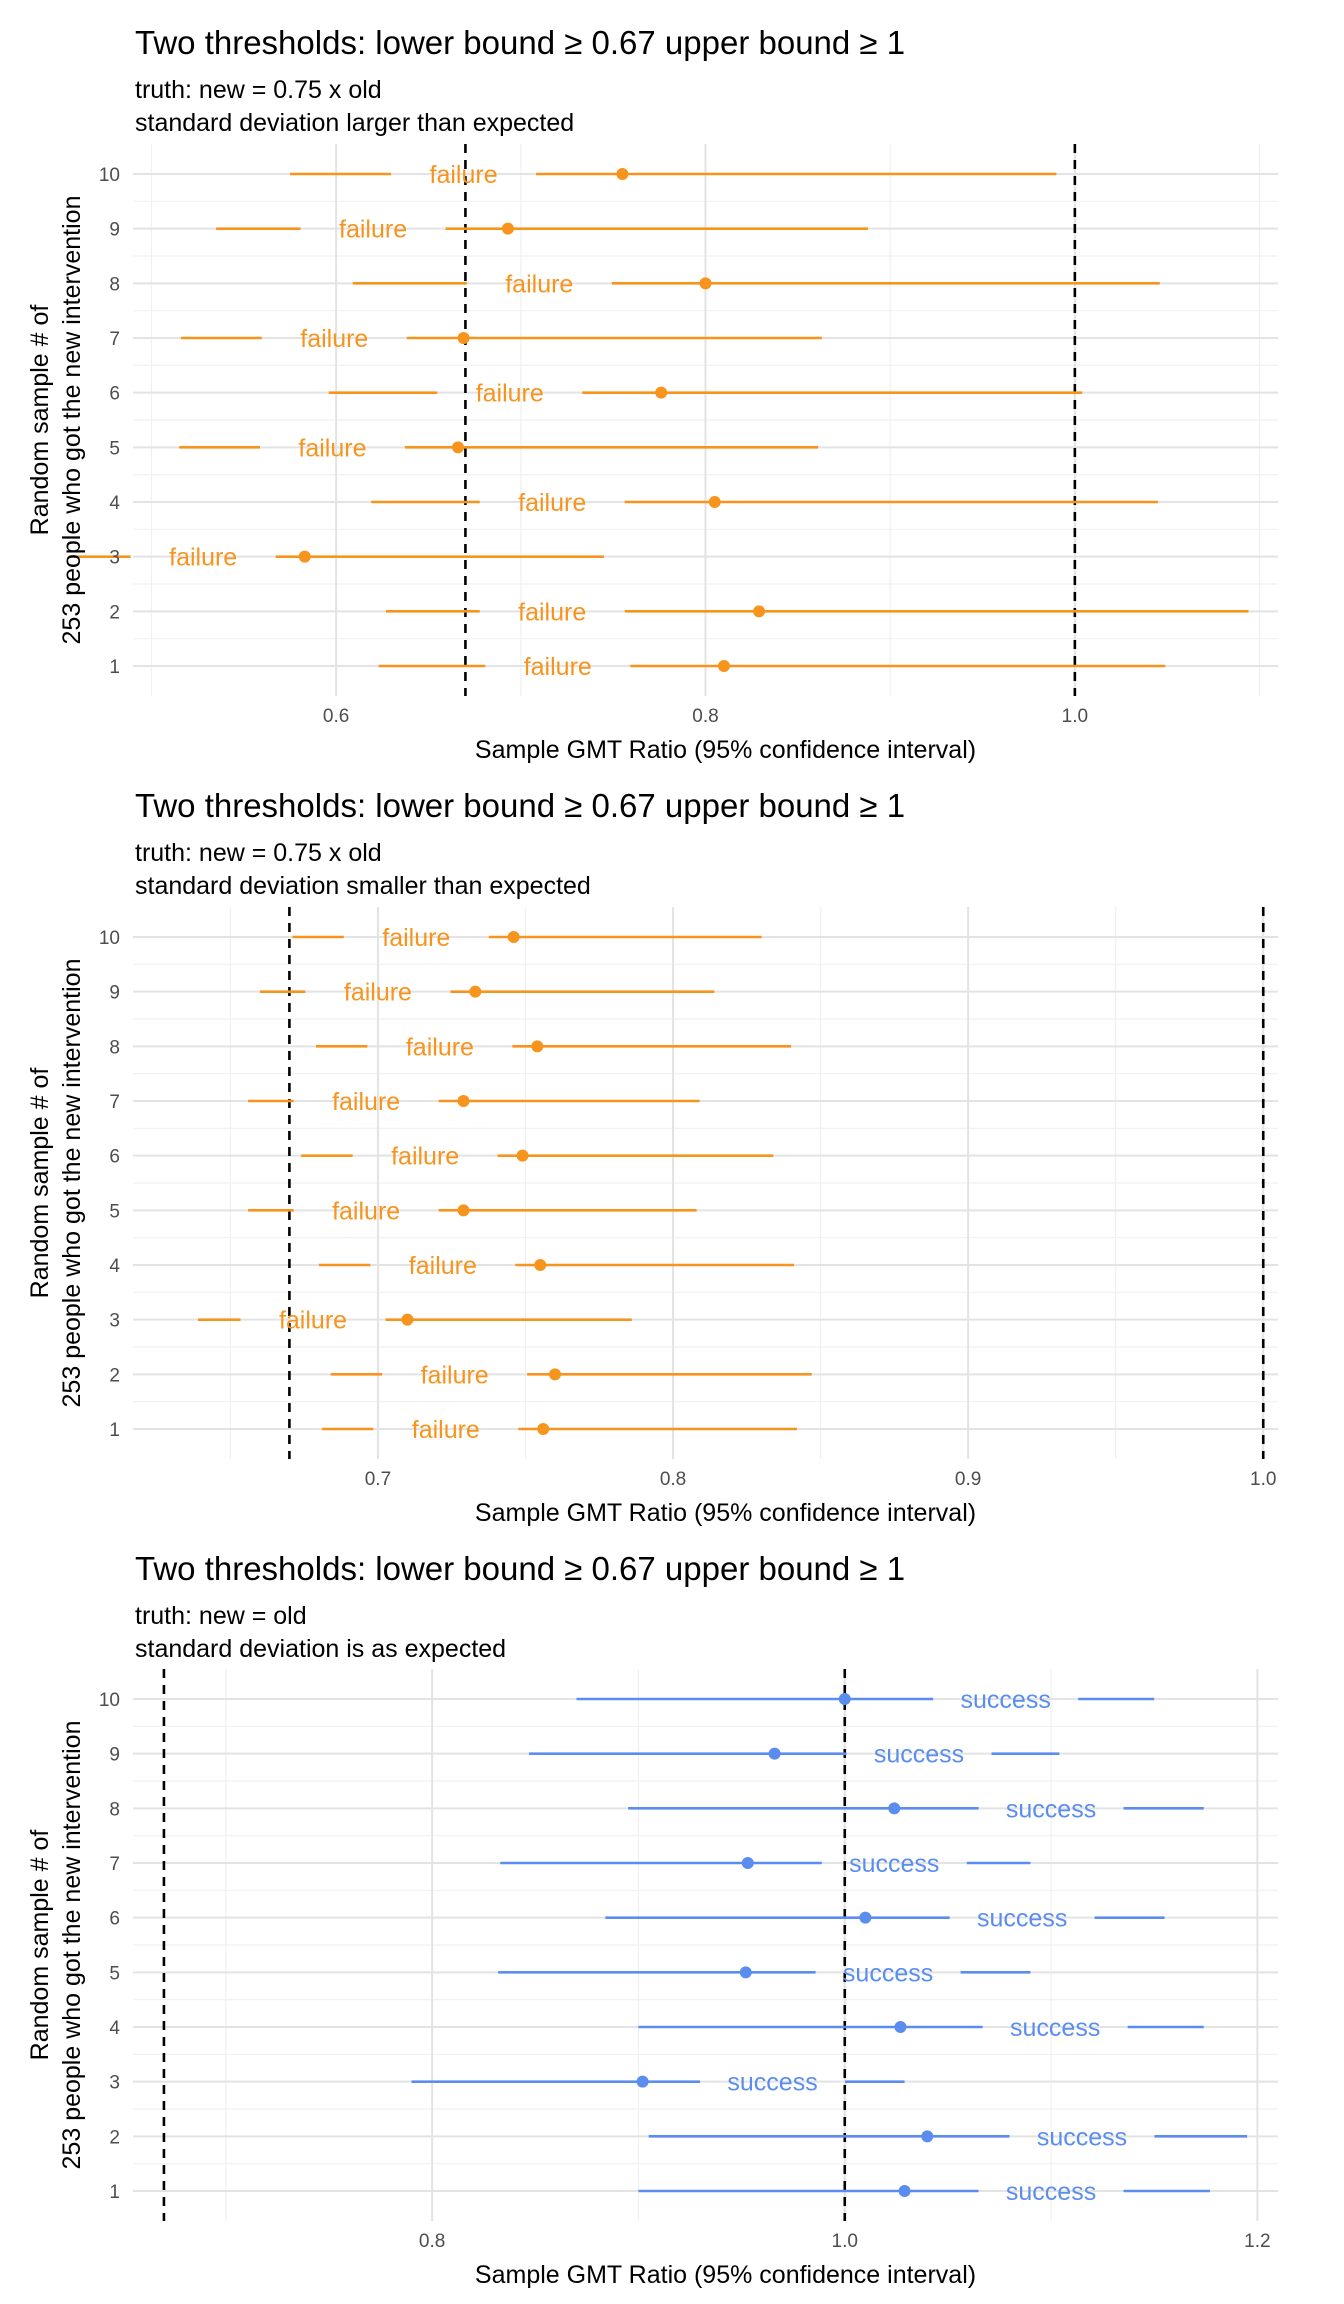  What do you see at coordinates (258, 90) in the screenshot?
I see `chart-subtitle-line: truth: new = 0.75 x old` at bounding box center [258, 90].